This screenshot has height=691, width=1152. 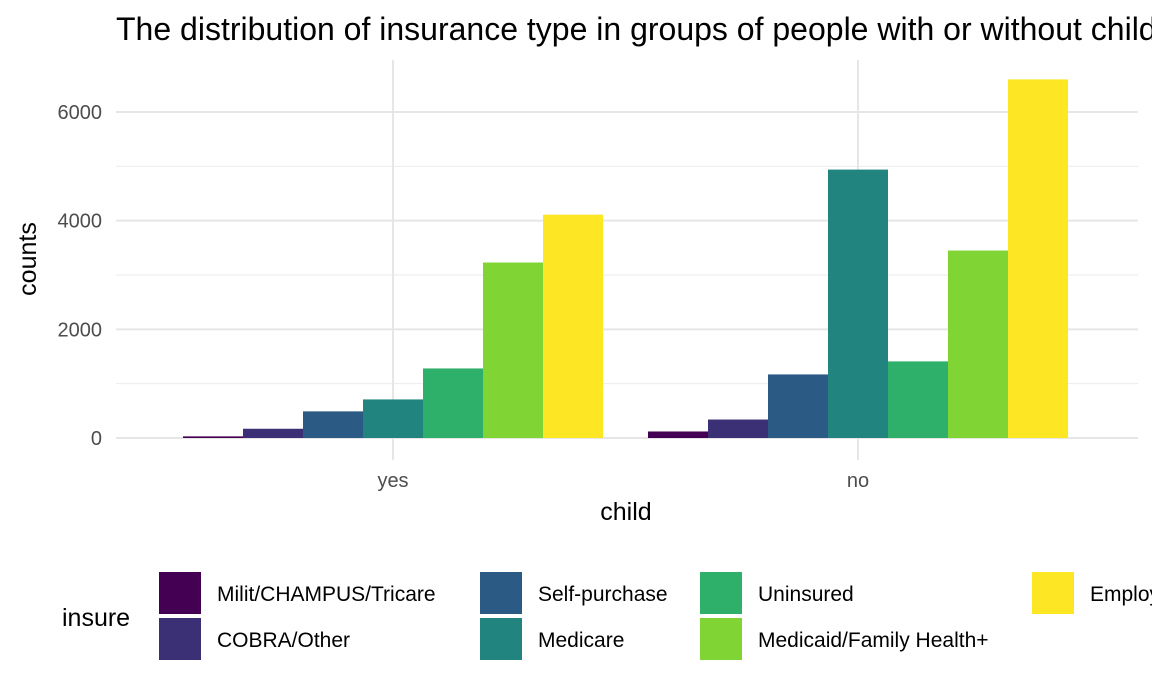 What do you see at coordinates (96, 439) in the screenshot?
I see `y-tick-label: 0` at bounding box center [96, 439].